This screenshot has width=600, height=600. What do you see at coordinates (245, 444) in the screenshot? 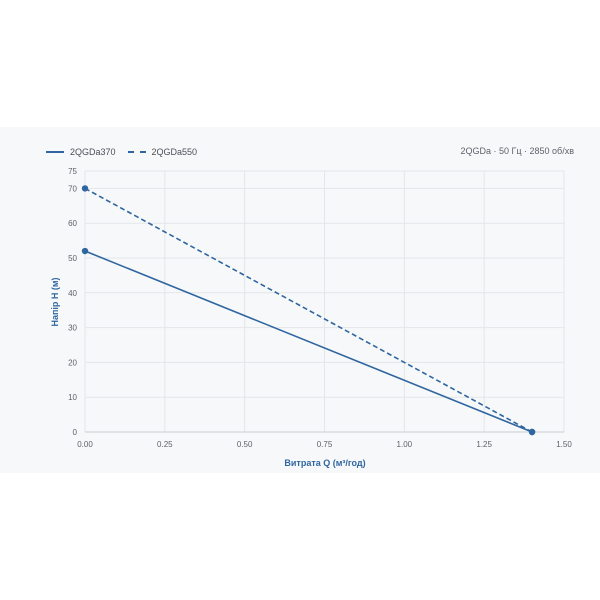
I see `x-tick-label: 0.50` at bounding box center [245, 444].